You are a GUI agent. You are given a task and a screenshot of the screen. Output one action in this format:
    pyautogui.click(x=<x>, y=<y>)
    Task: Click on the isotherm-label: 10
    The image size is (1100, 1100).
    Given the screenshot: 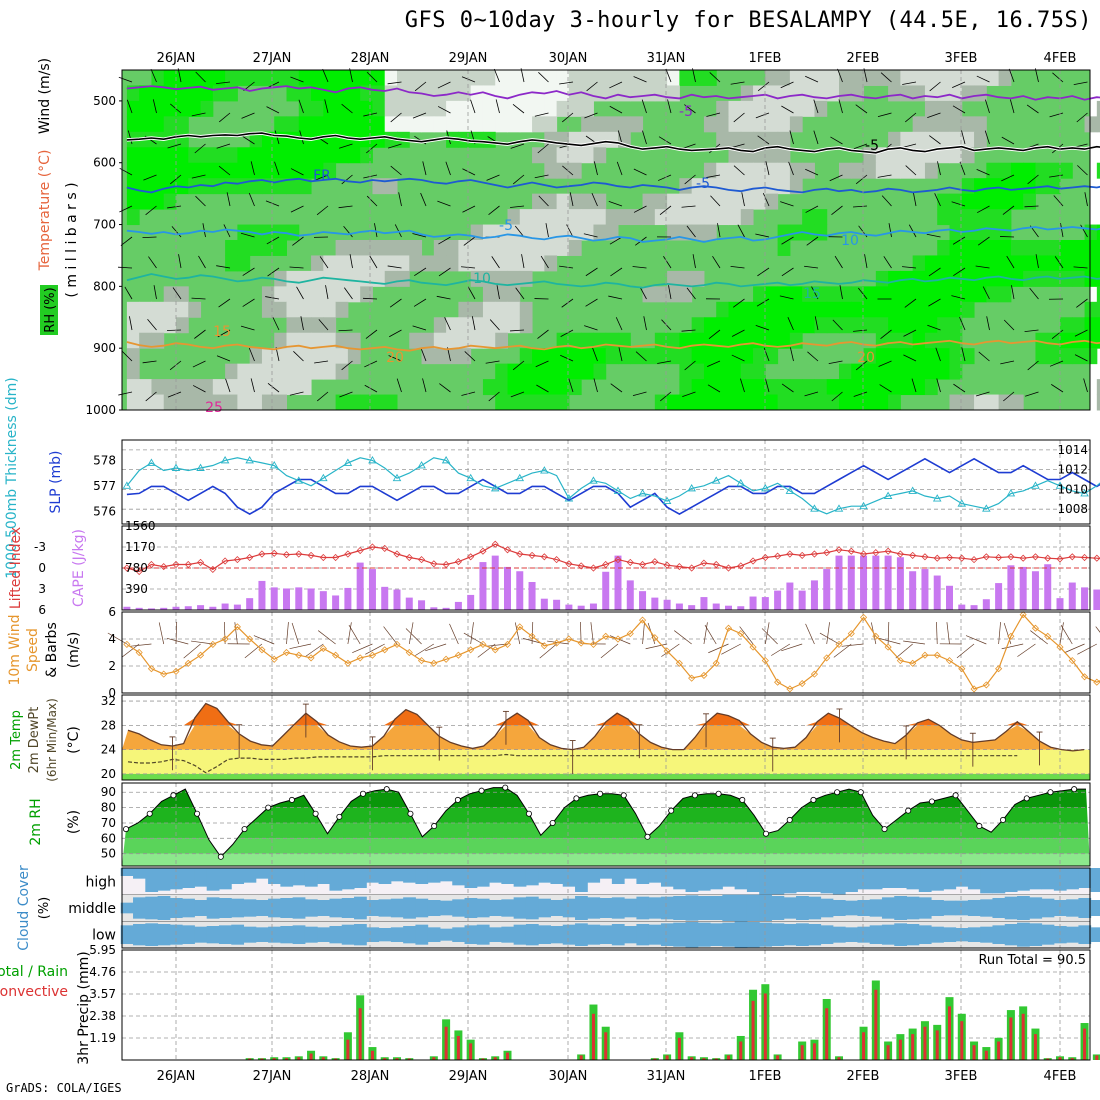 What is the action you would take?
    pyautogui.click(x=850, y=241)
    